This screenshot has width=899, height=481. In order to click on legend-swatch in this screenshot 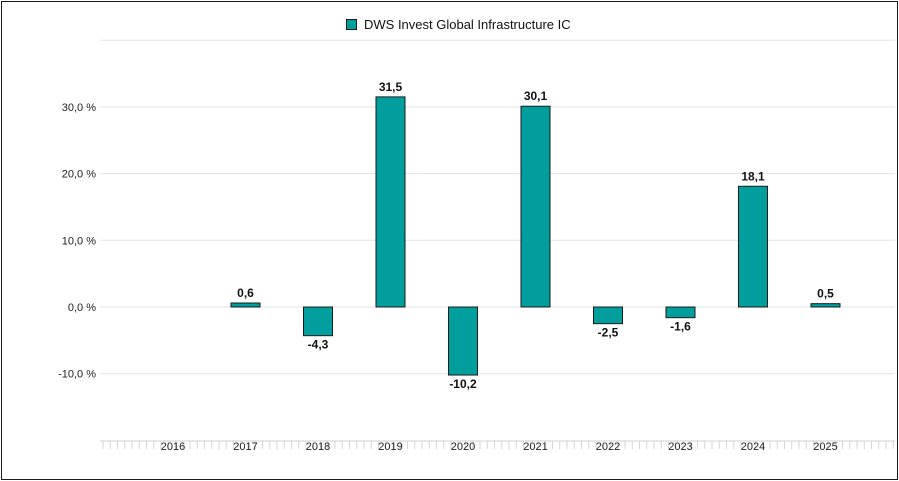, I will do `click(351, 24)`.